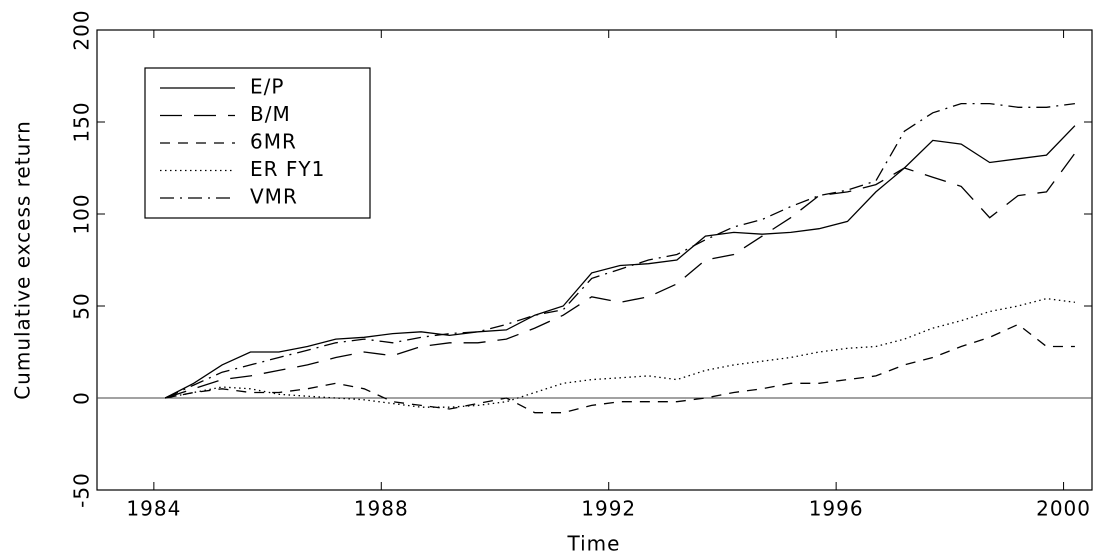 The width and height of the screenshot is (1109, 558). I want to click on y-tick-label: 50, so click(82, 305).